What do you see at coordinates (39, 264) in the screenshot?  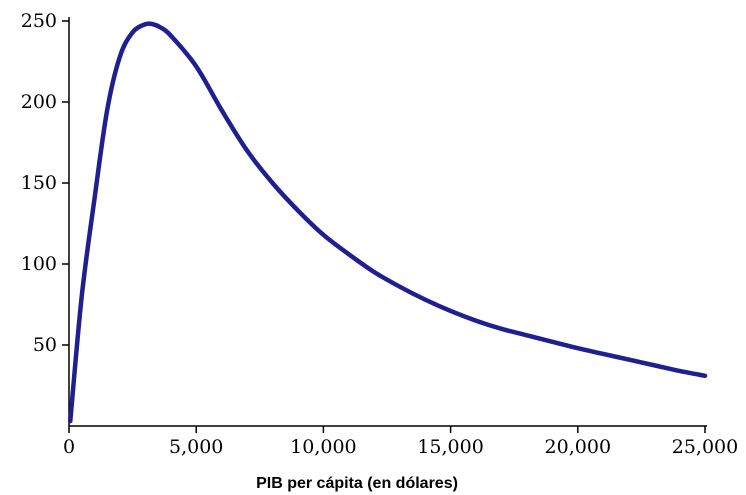 I see `y-tick-label: 100` at bounding box center [39, 264].